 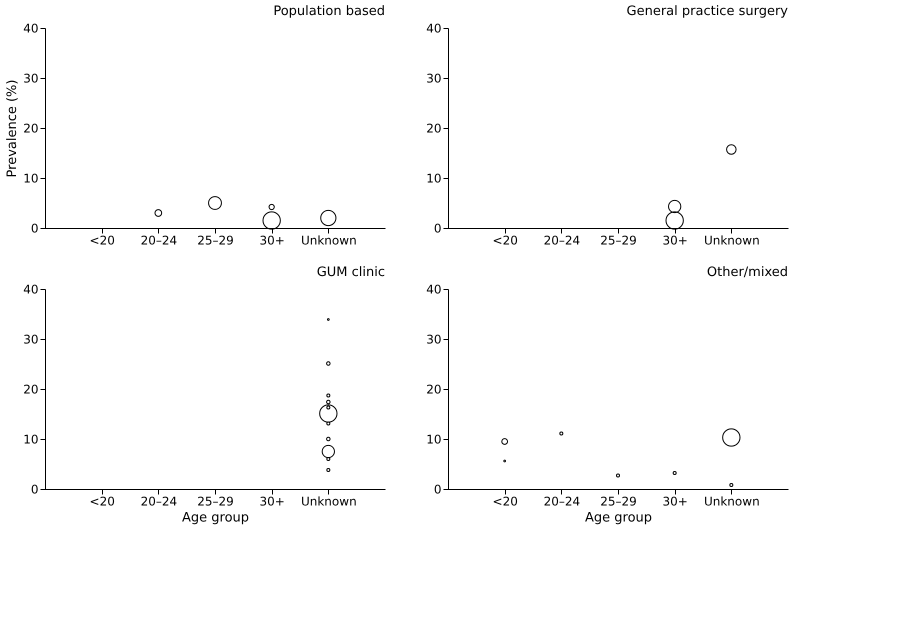 What do you see at coordinates (747, 272) in the screenshot?
I see `chart-title: Other/mixed` at bounding box center [747, 272].